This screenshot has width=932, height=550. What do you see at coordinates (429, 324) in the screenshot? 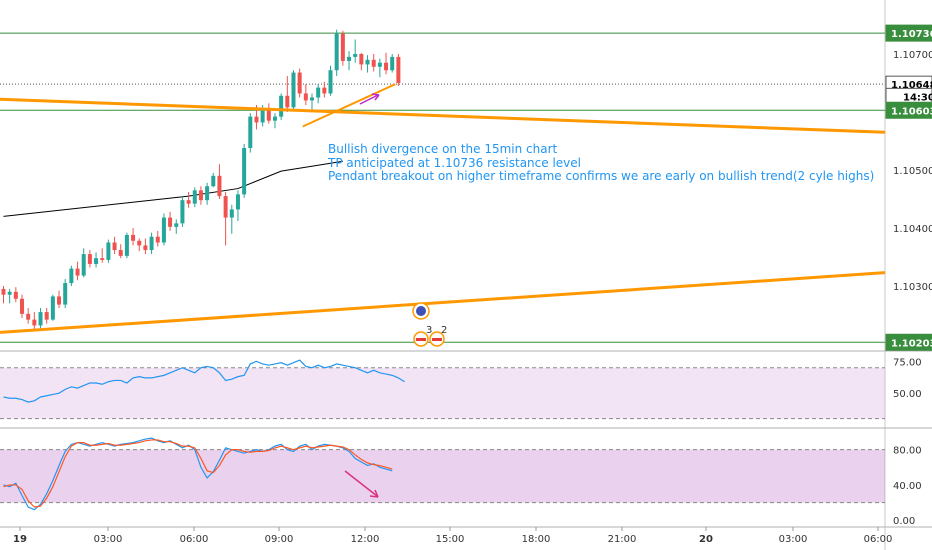
I see `economic-events: 3 2` at bounding box center [429, 324].